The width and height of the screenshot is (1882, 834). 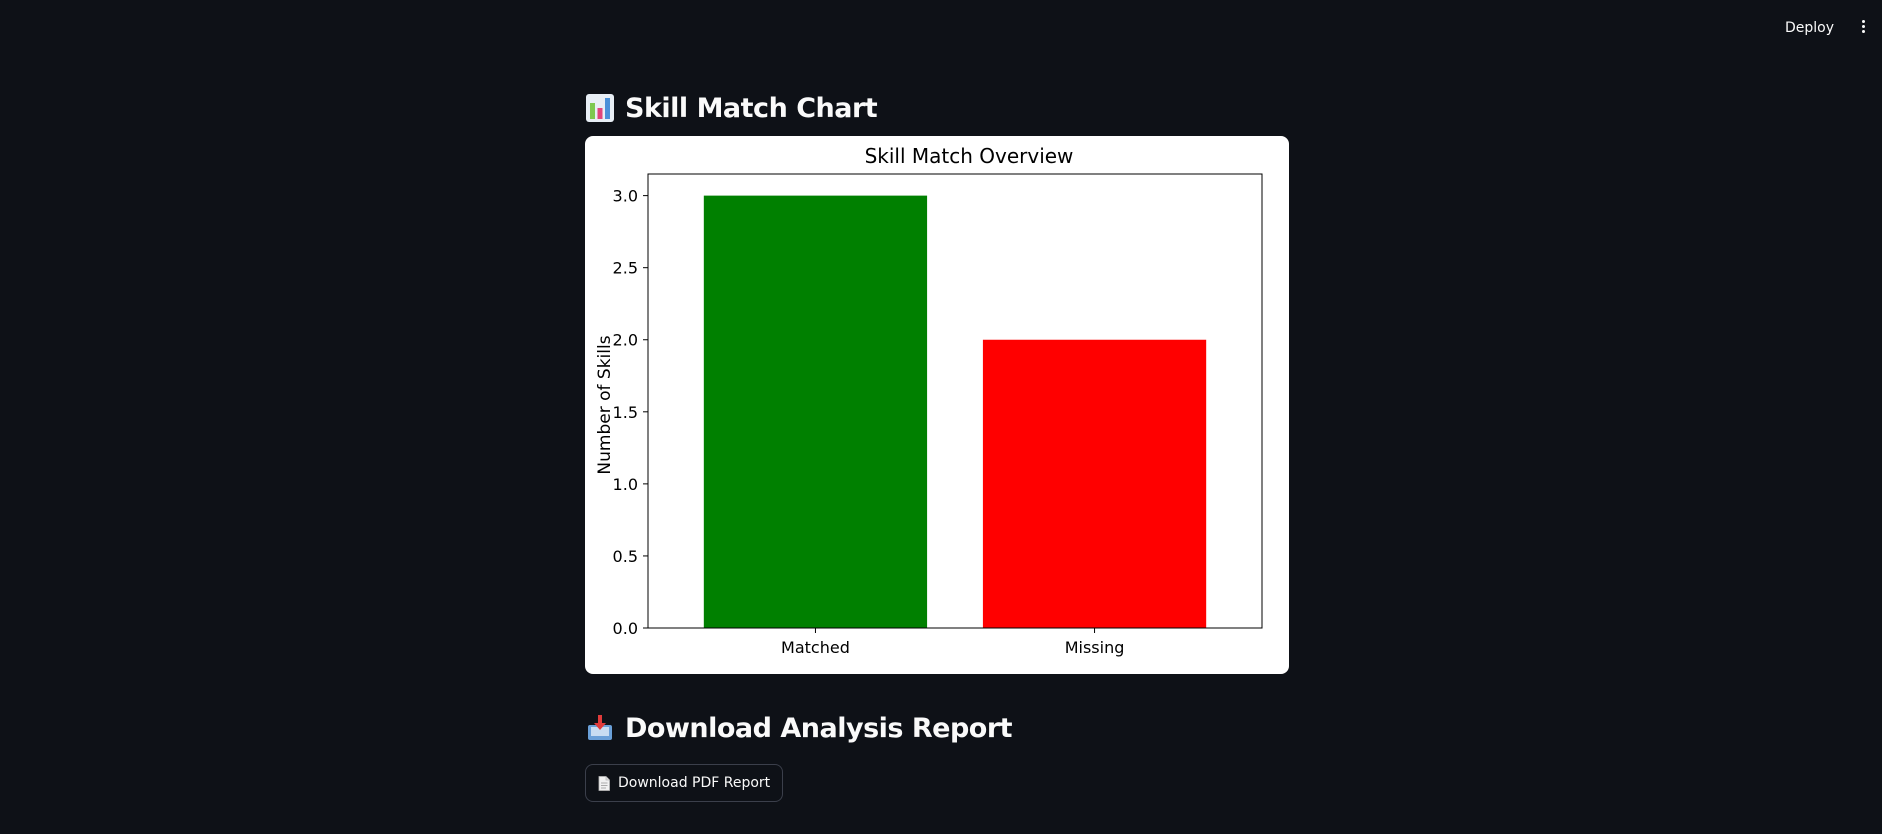 What do you see at coordinates (815, 647) in the screenshot?
I see `x-tick-label: Matched` at bounding box center [815, 647].